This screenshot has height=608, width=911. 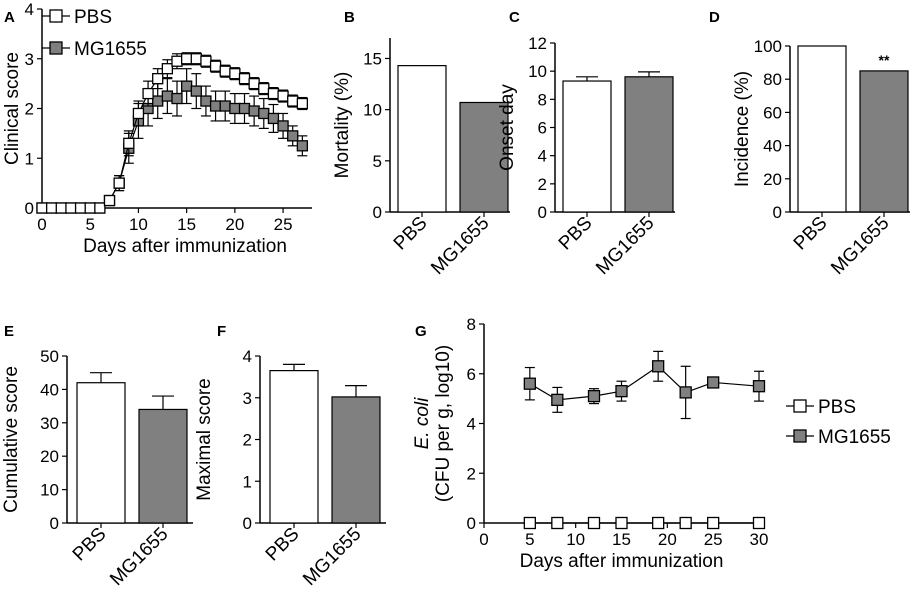 What do you see at coordinates (94, 33) in the screenshot?
I see `legend: PBS MG1655` at bounding box center [94, 33].